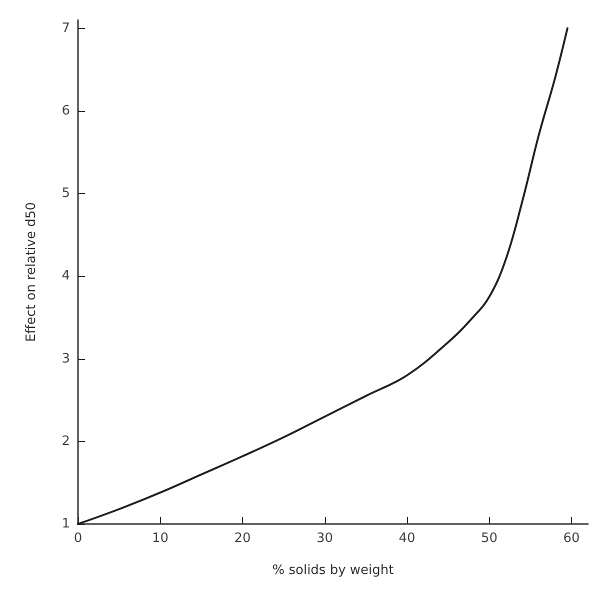  Describe the element at coordinates (66, 441) in the screenshot. I see `y-tick-label: 2` at that location.